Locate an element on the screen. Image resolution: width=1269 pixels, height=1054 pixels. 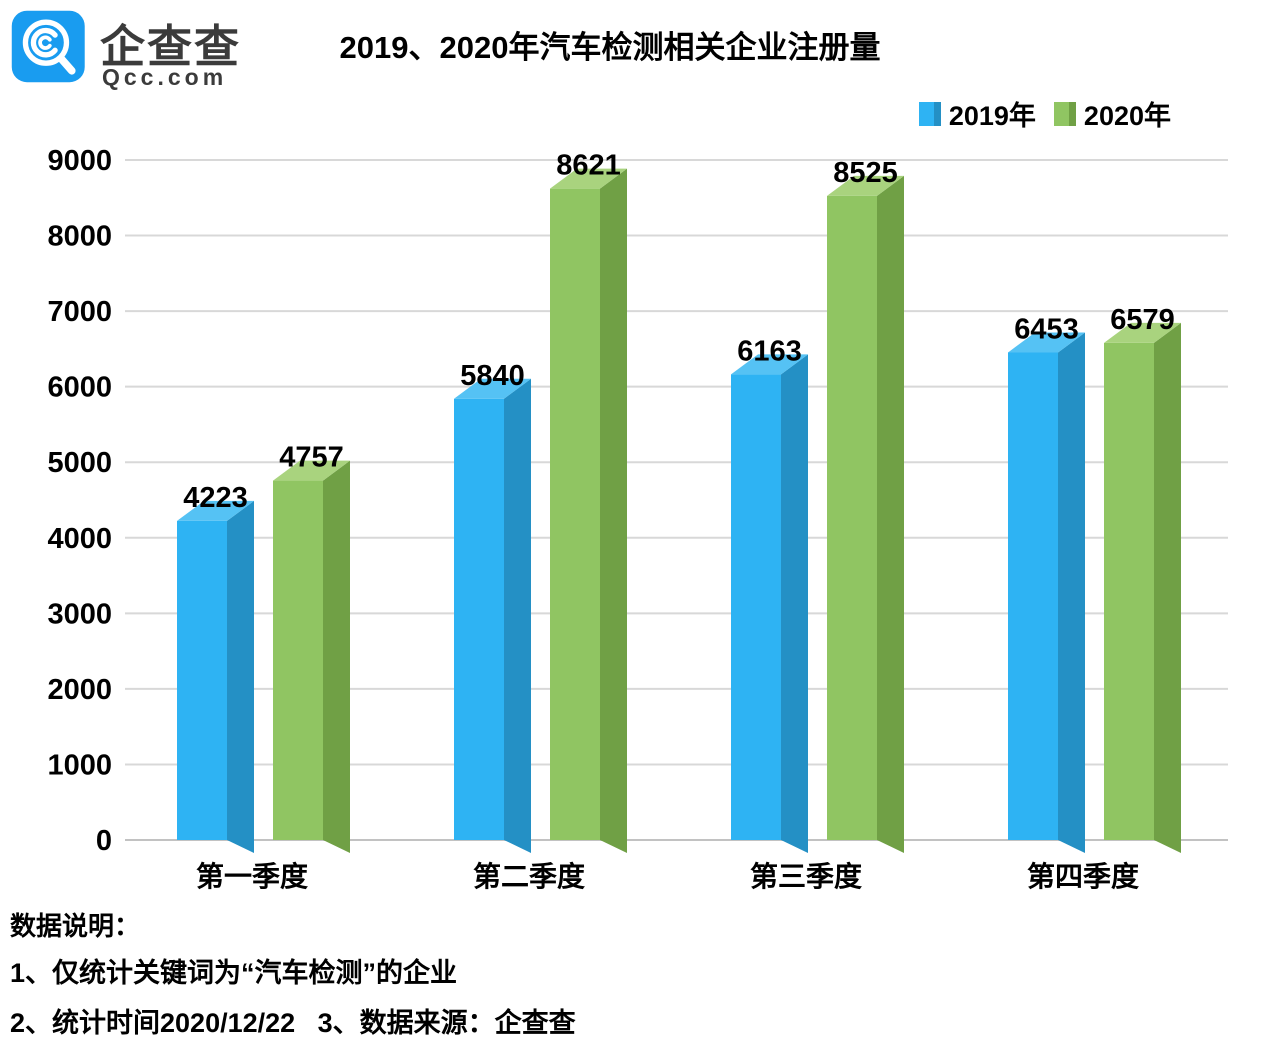
legend-item-2020年: 2020年 is located at coordinates (1112, 113).